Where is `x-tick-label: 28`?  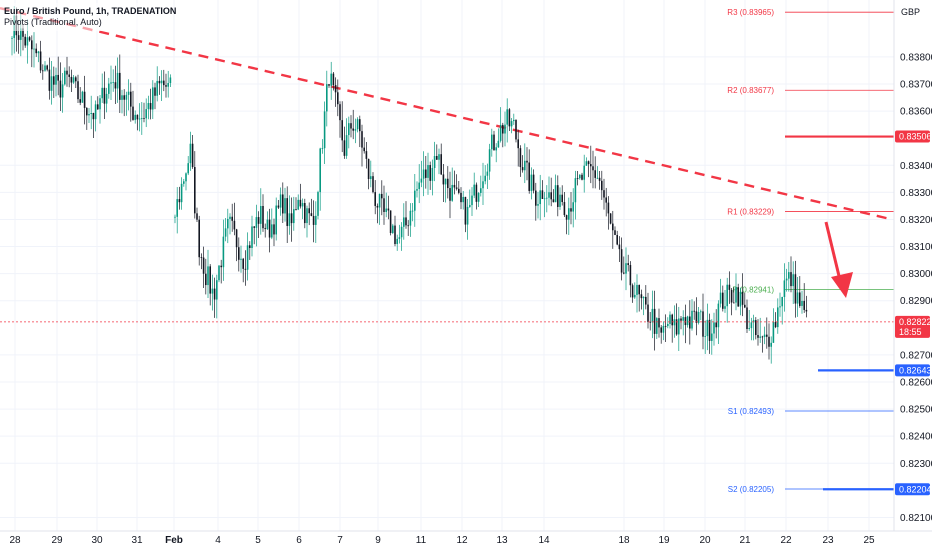 x-tick-label: 28 is located at coordinates (15, 540).